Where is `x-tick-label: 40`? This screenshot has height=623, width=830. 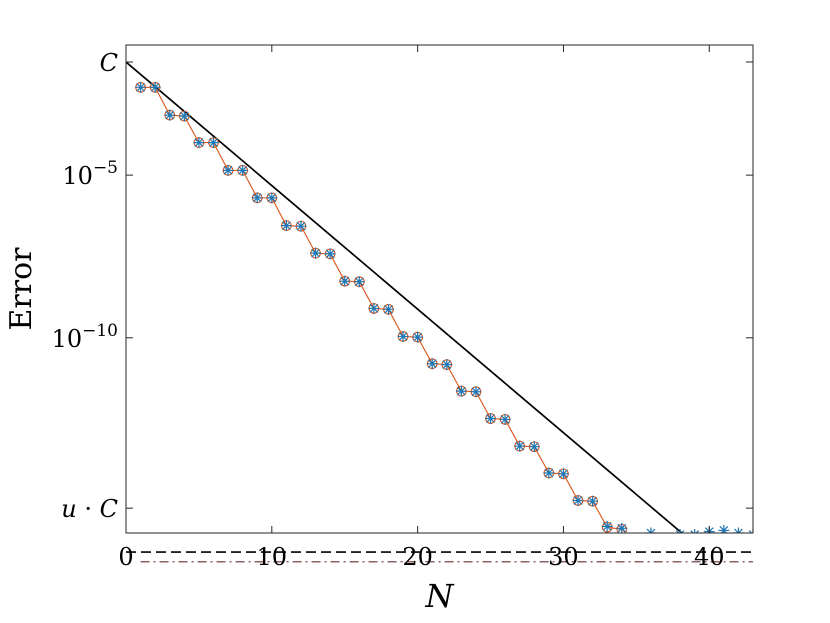
x-tick-label: 40 is located at coordinates (709, 557).